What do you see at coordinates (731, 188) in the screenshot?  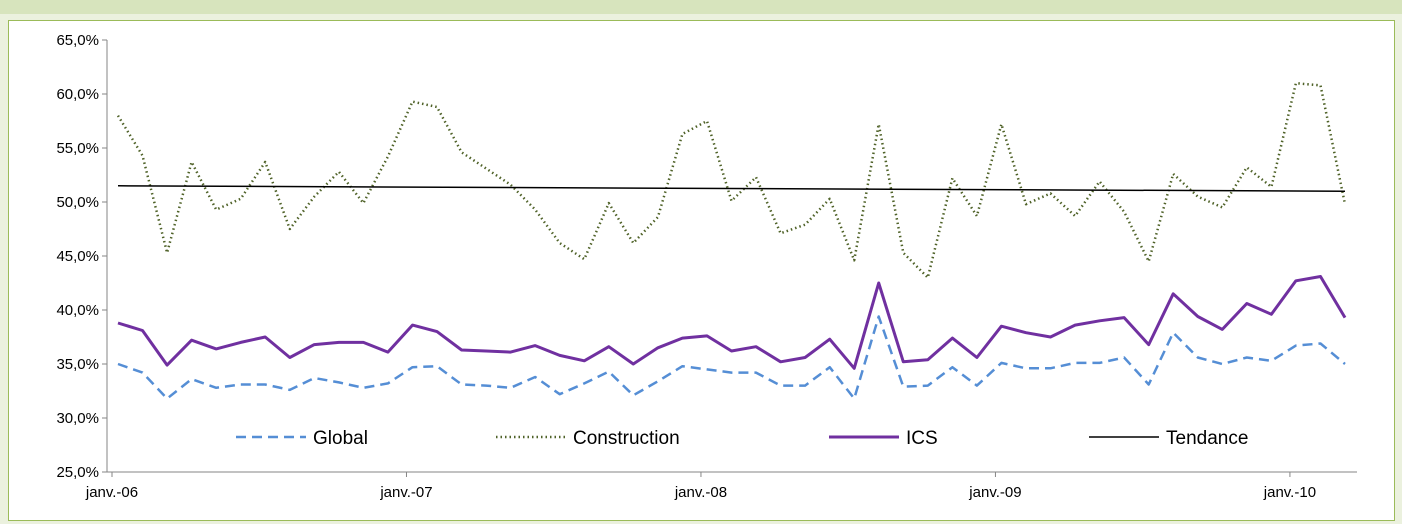 I see `series-line-tendance` at bounding box center [731, 188].